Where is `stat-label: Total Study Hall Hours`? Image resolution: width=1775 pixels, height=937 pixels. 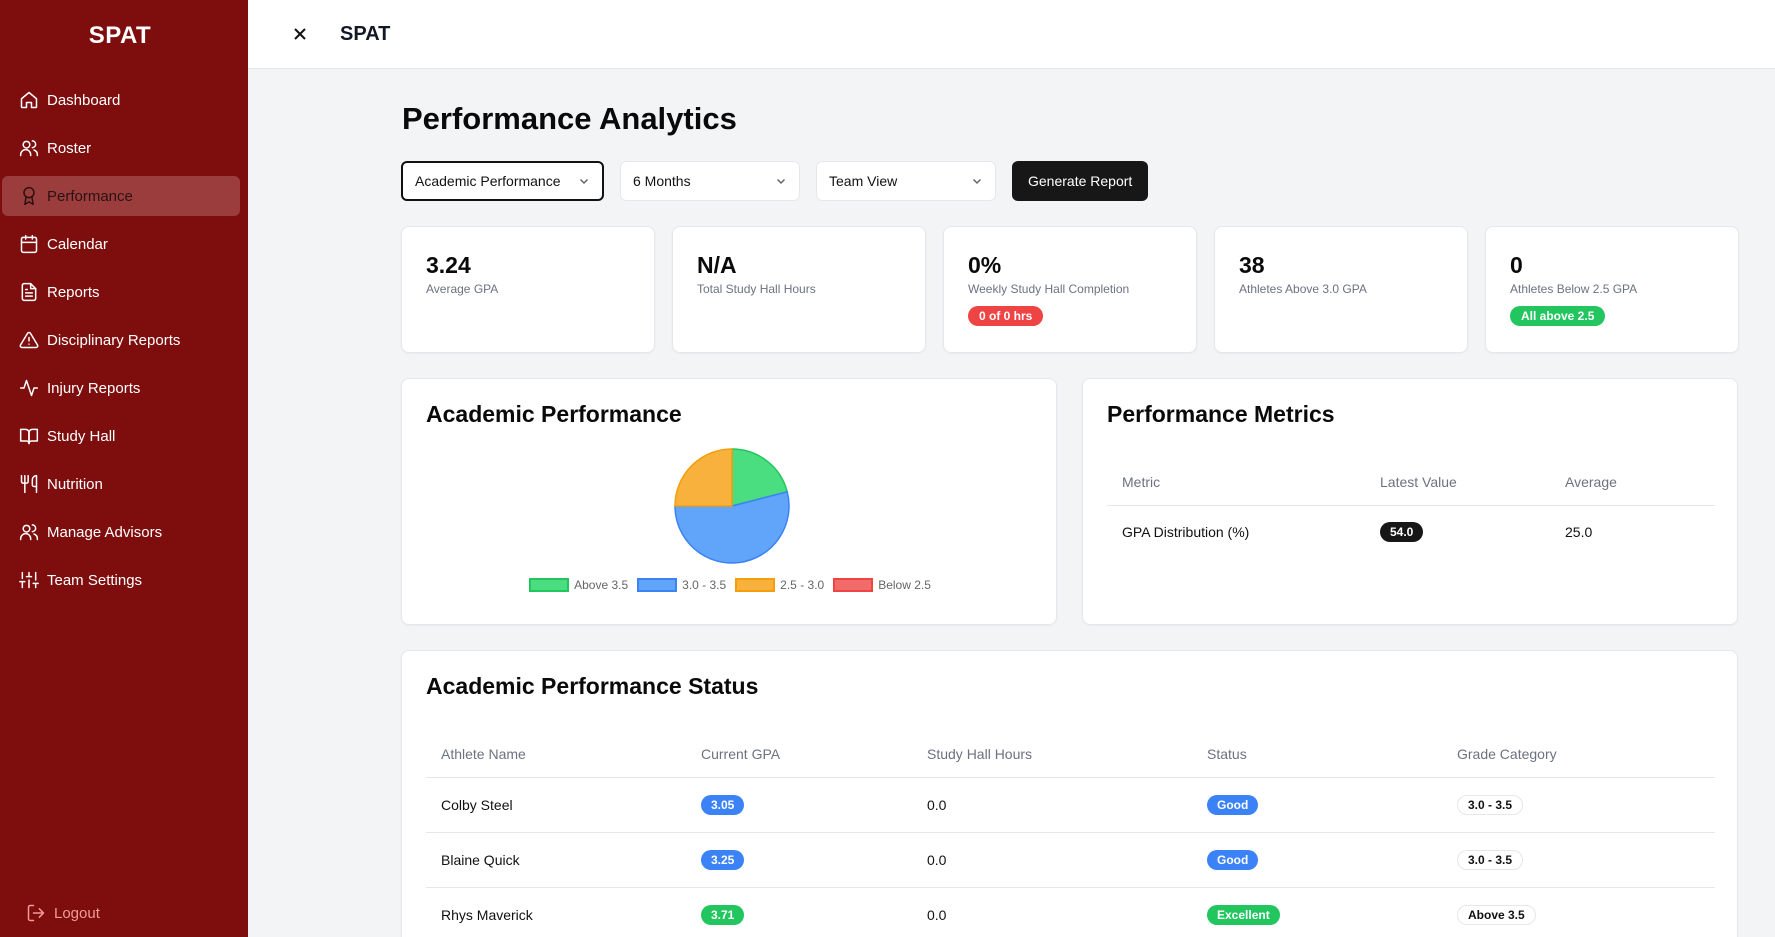
stat-label: Total Study Hall Hours is located at coordinates (756, 289).